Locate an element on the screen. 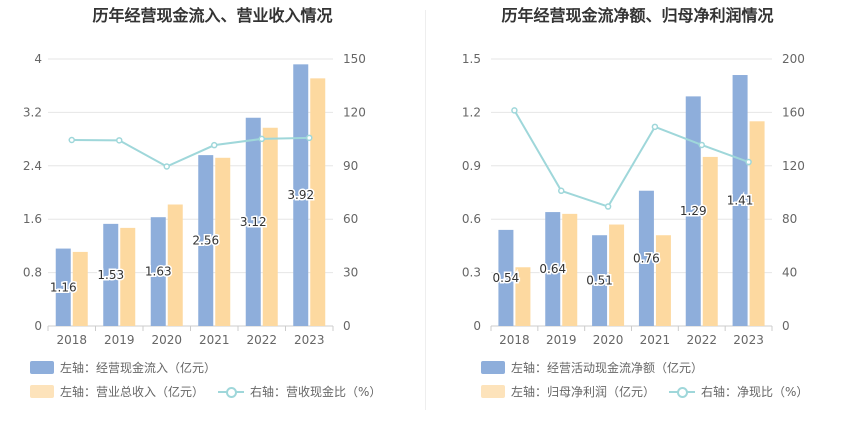 Image resolution: width=850 pixels, height=437 pixels. bar-data-label: 1.41 is located at coordinates (740, 201).